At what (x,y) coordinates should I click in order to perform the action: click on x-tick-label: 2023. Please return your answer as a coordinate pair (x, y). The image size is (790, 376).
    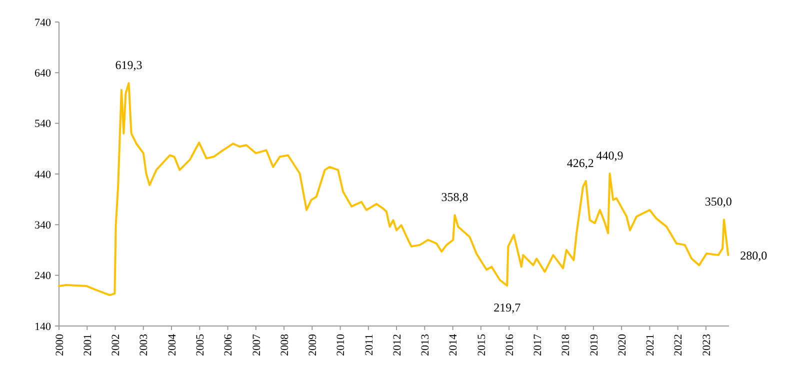
    Looking at the image, I should click on (706, 345).